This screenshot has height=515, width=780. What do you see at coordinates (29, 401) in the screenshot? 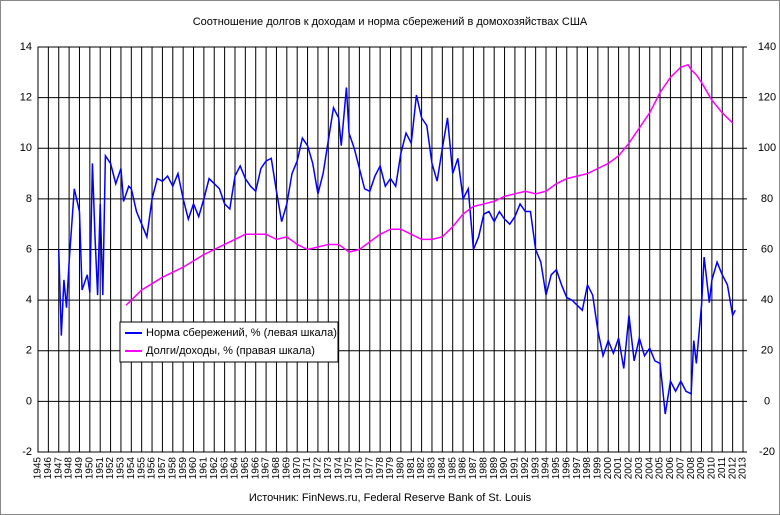
I see `y-tick-label: 0` at bounding box center [29, 401].